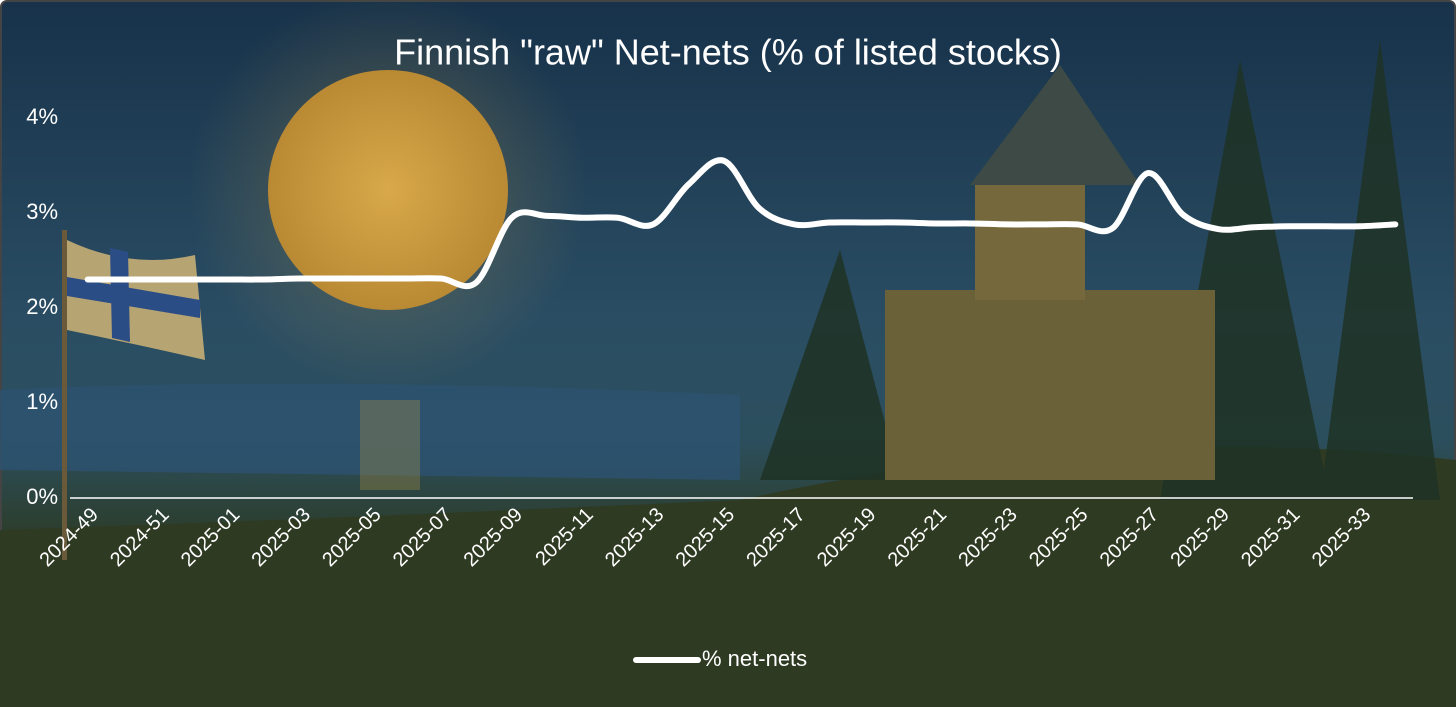 This screenshot has width=1456, height=707. What do you see at coordinates (42, 306) in the screenshot?
I see `y-tick-label: 2%` at bounding box center [42, 306].